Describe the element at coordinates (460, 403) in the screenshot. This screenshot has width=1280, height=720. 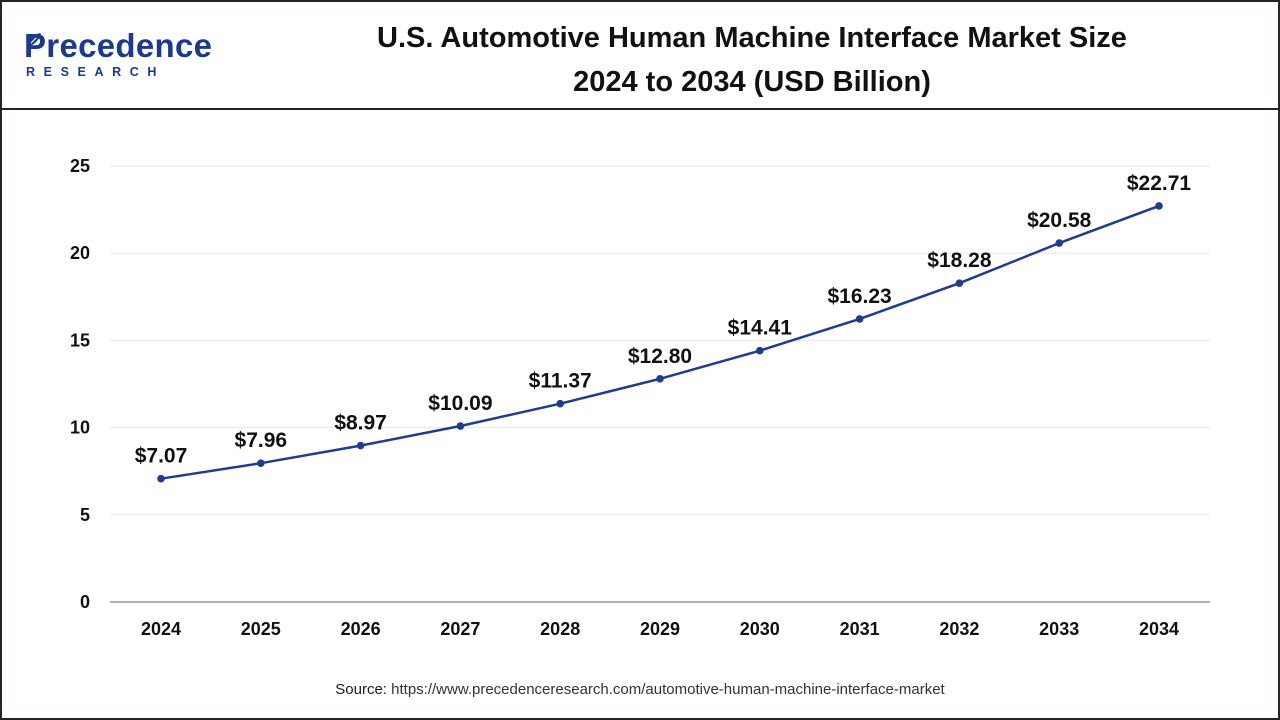
I see `data-label-2027: $10.09` at that location.